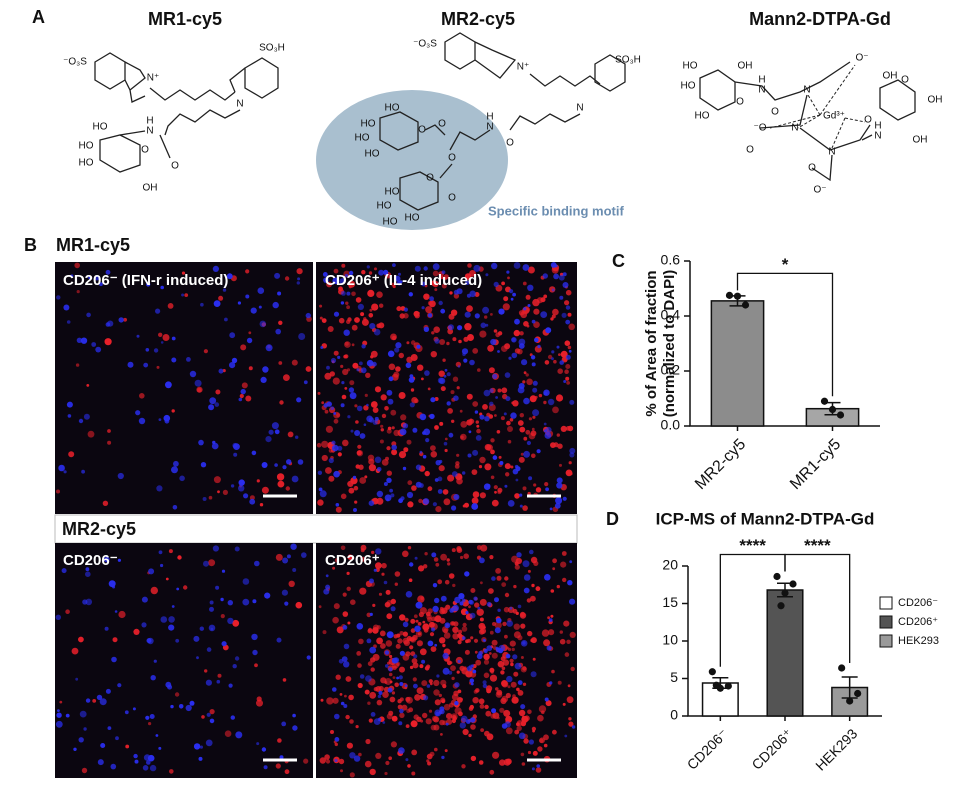  What do you see at coordinates (877, 126) in the screenshot?
I see `atom-label: H` at bounding box center [877, 126].